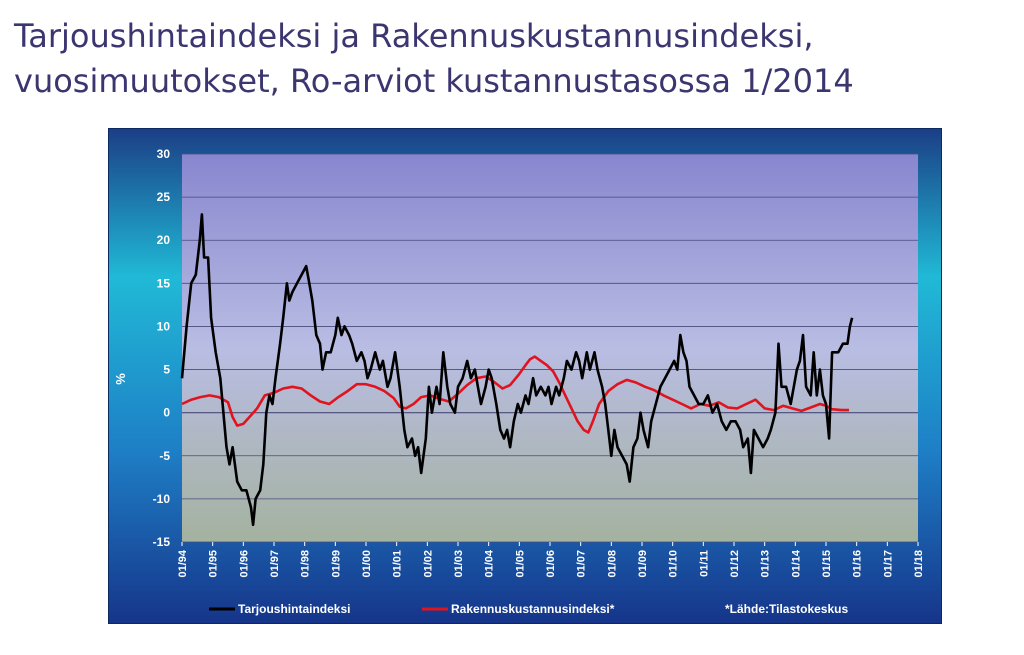 The image size is (1024, 655). What do you see at coordinates (164, 456) in the screenshot?
I see `y-tick-label: -5` at bounding box center [164, 456].